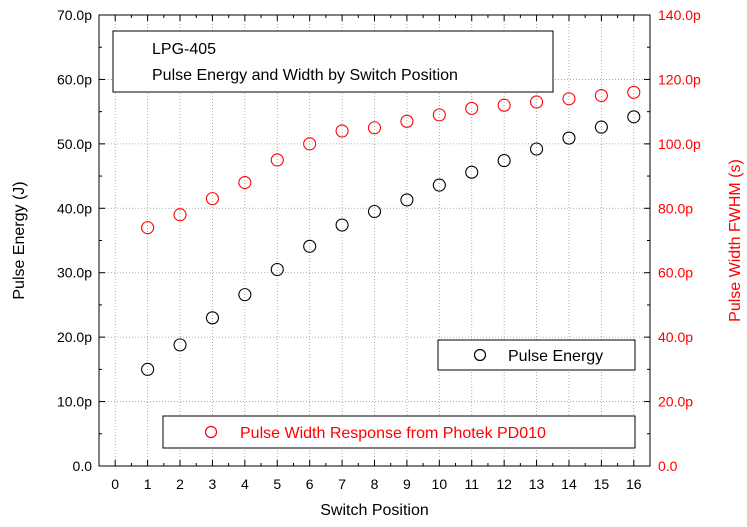 The height and width of the screenshot is (527, 747). I want to click on legend-energy-label: Pulse Energy, so click(555, 356).